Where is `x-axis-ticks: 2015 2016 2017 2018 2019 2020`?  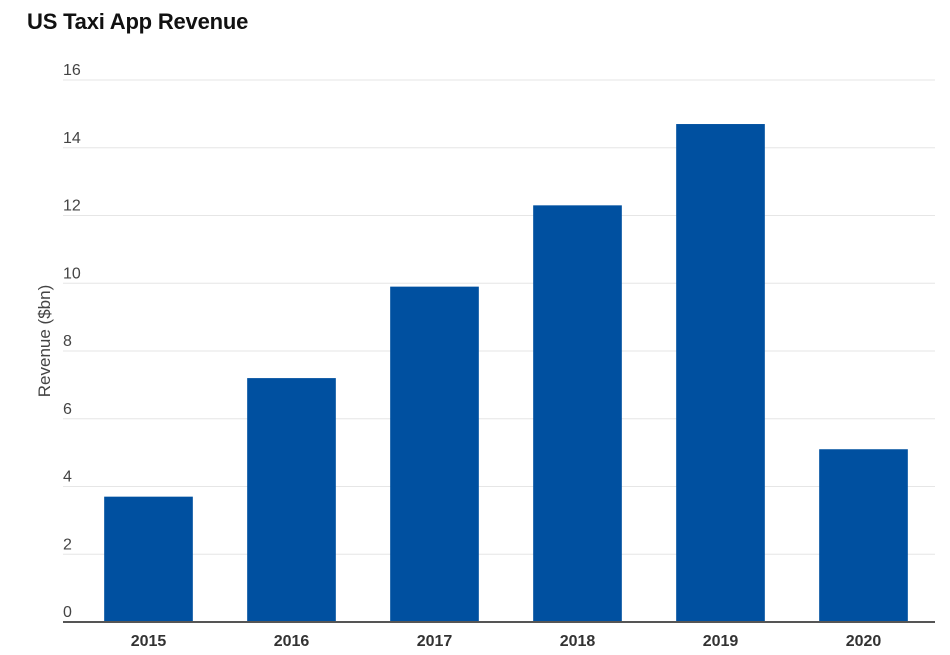 x-axis-ticks: 2015 2016 2017 2018 2019 2020 is located at coordinates (506, 641).